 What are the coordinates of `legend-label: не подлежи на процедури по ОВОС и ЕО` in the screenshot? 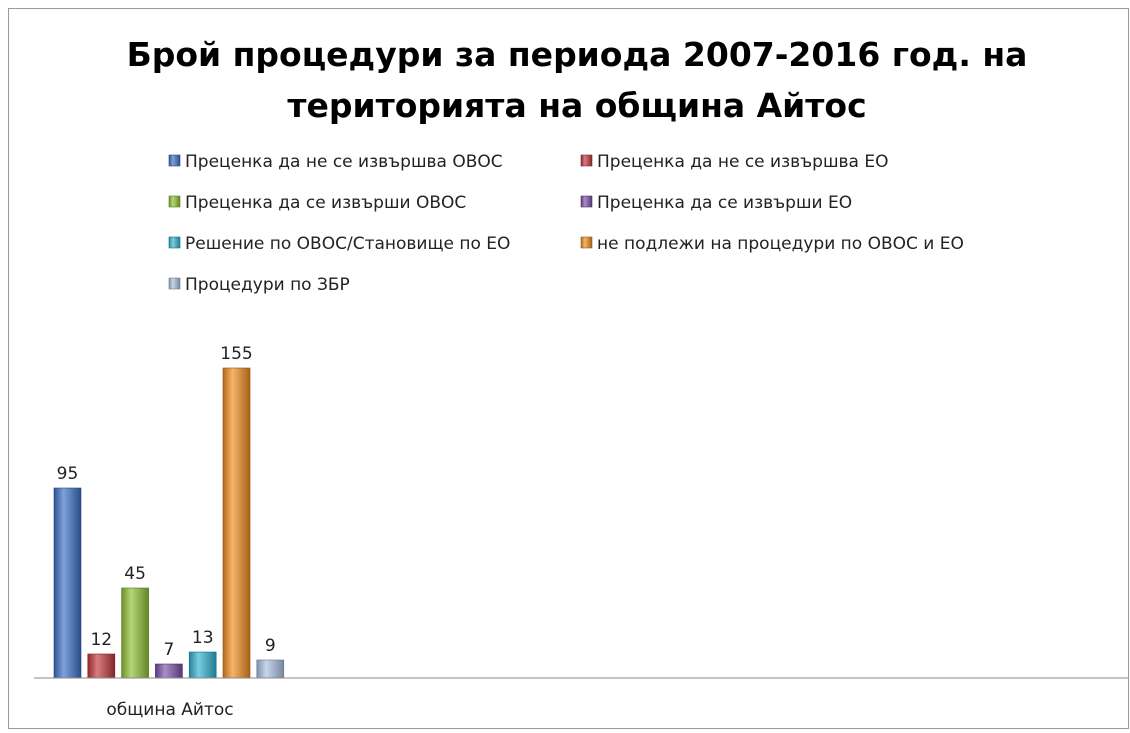 It's located at (780, 244).